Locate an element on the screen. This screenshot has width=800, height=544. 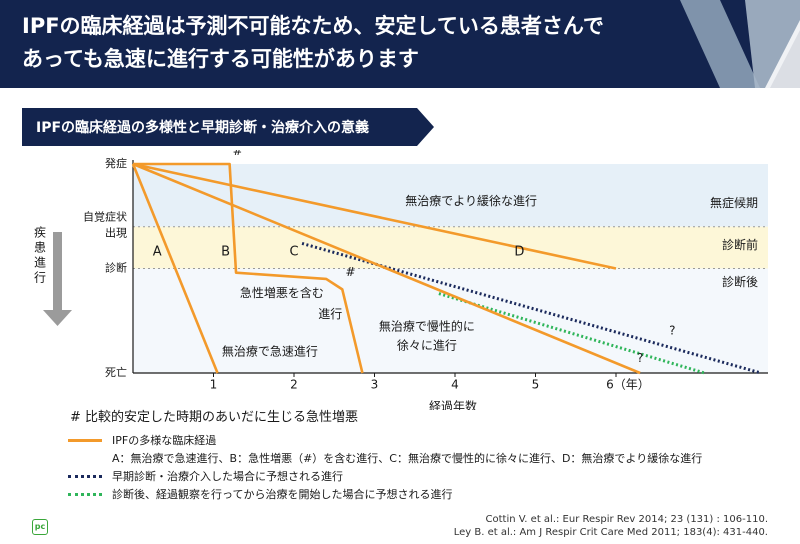
x-tick-label-4: 5 is located at coordinates (536, 385).